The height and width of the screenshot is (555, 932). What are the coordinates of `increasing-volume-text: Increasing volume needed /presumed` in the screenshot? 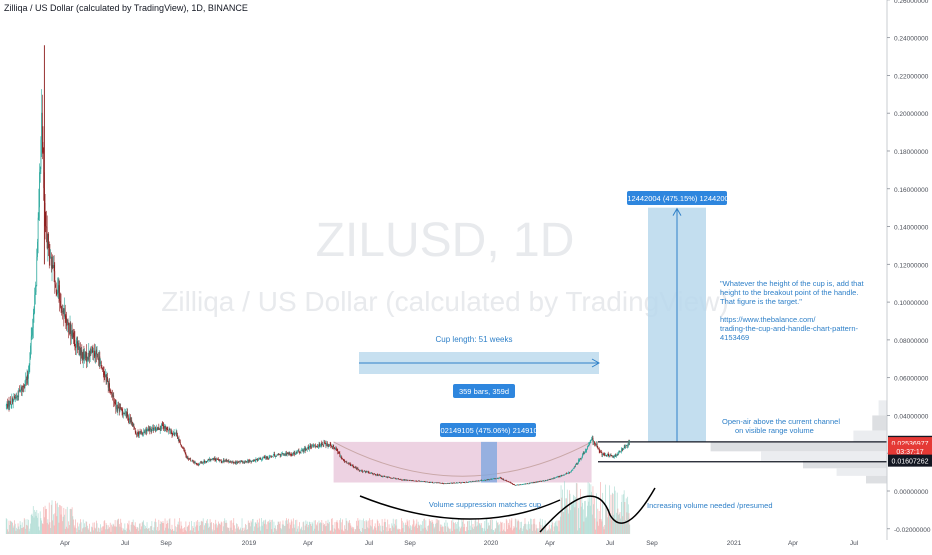 It's located at (710, 505).